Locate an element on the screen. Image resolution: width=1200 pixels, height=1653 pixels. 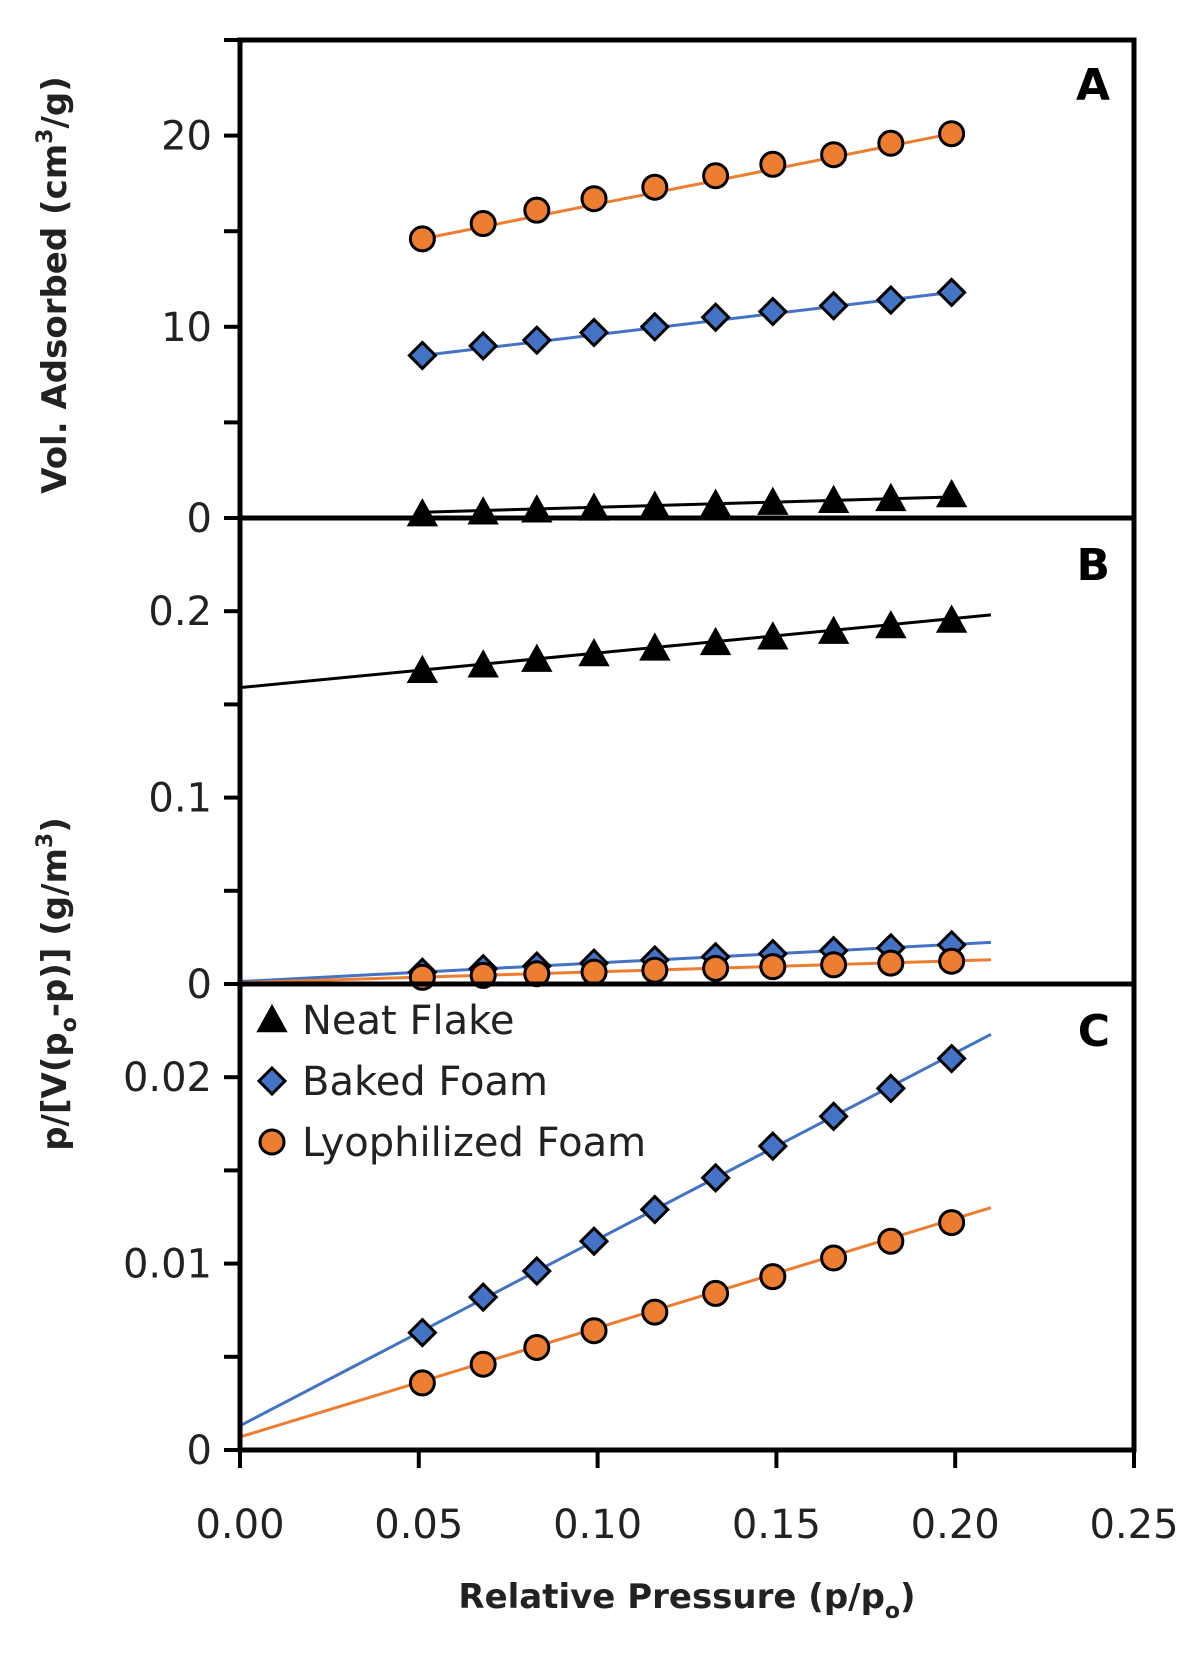
panel-a-y-title-end: /g) is located at coordinates (55, 102).